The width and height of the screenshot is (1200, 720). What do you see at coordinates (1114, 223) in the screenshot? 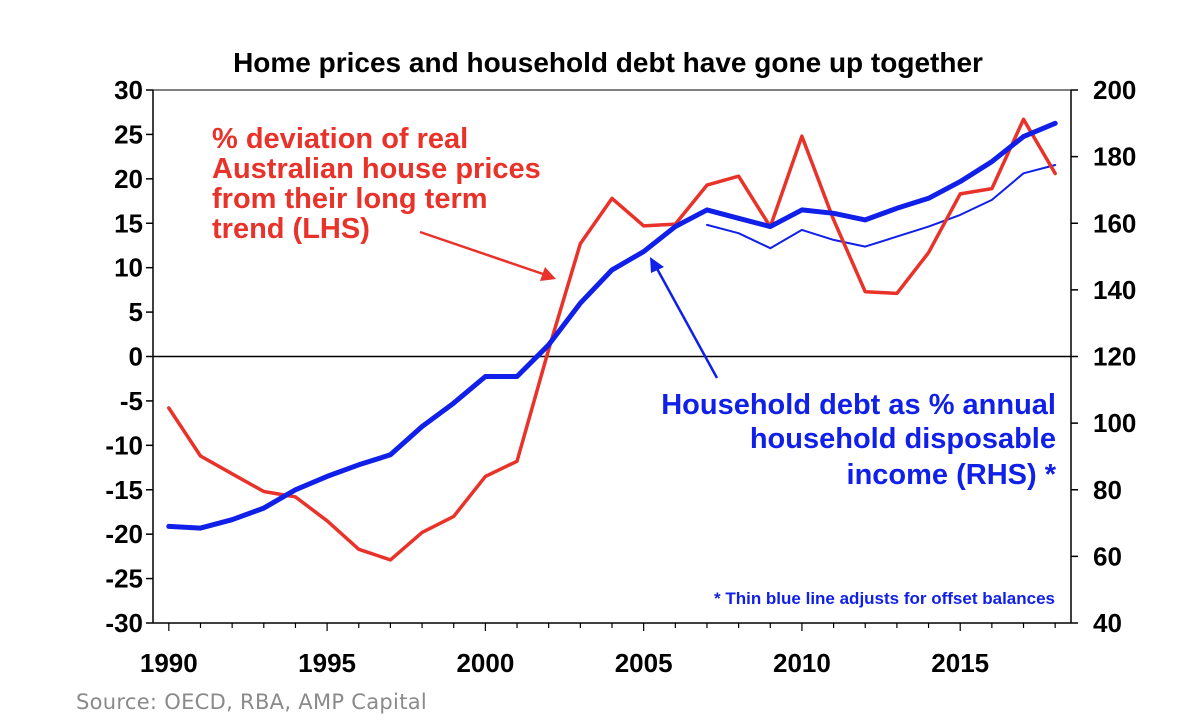
I see `right-tick-label: 160` at bounding box center [1114, 223].